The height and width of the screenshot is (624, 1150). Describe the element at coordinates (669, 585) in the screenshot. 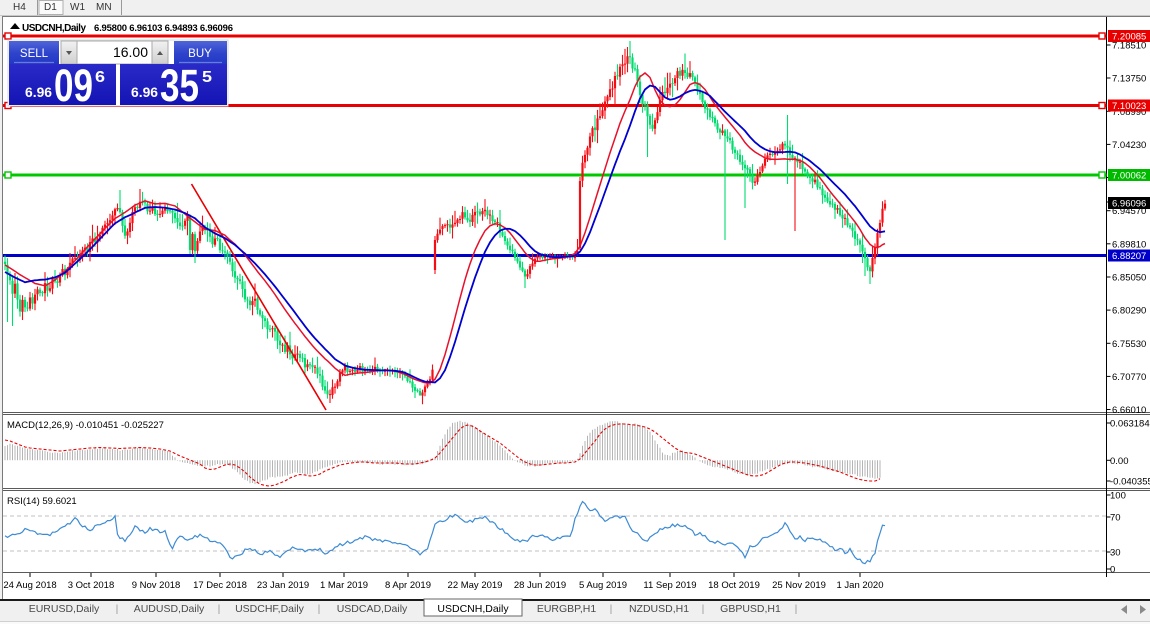

I see `svg-text: 11 Sep 2019` at that location.